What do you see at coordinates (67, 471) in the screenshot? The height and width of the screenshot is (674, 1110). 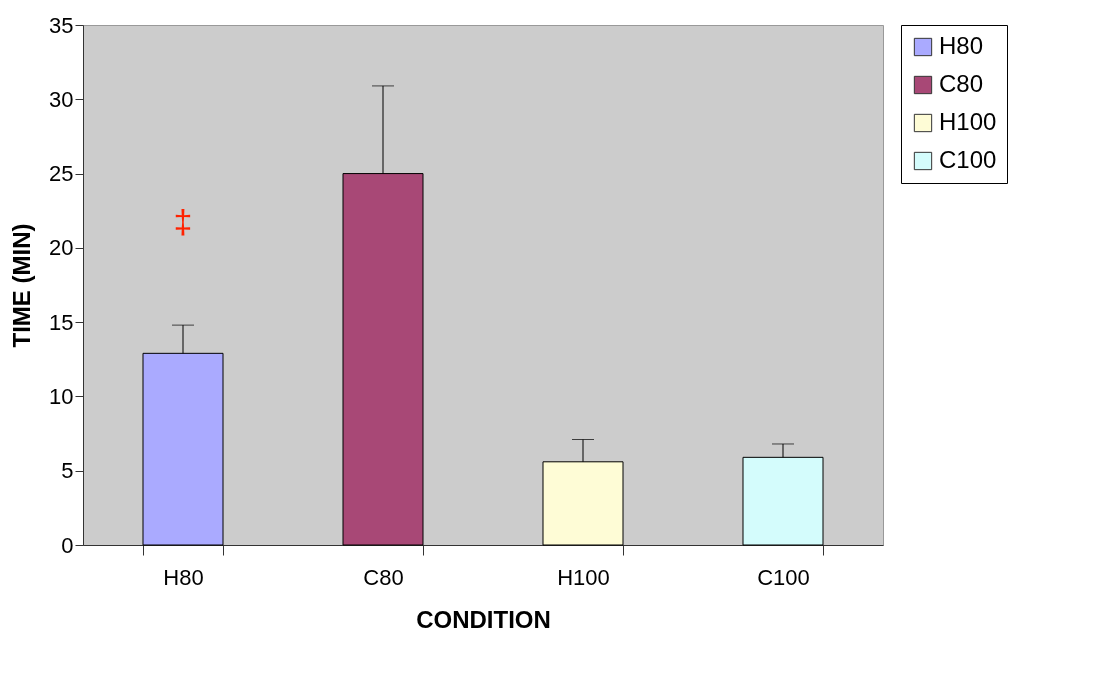 I see `y-tick-label: 5` at bounding box center [67, 471].